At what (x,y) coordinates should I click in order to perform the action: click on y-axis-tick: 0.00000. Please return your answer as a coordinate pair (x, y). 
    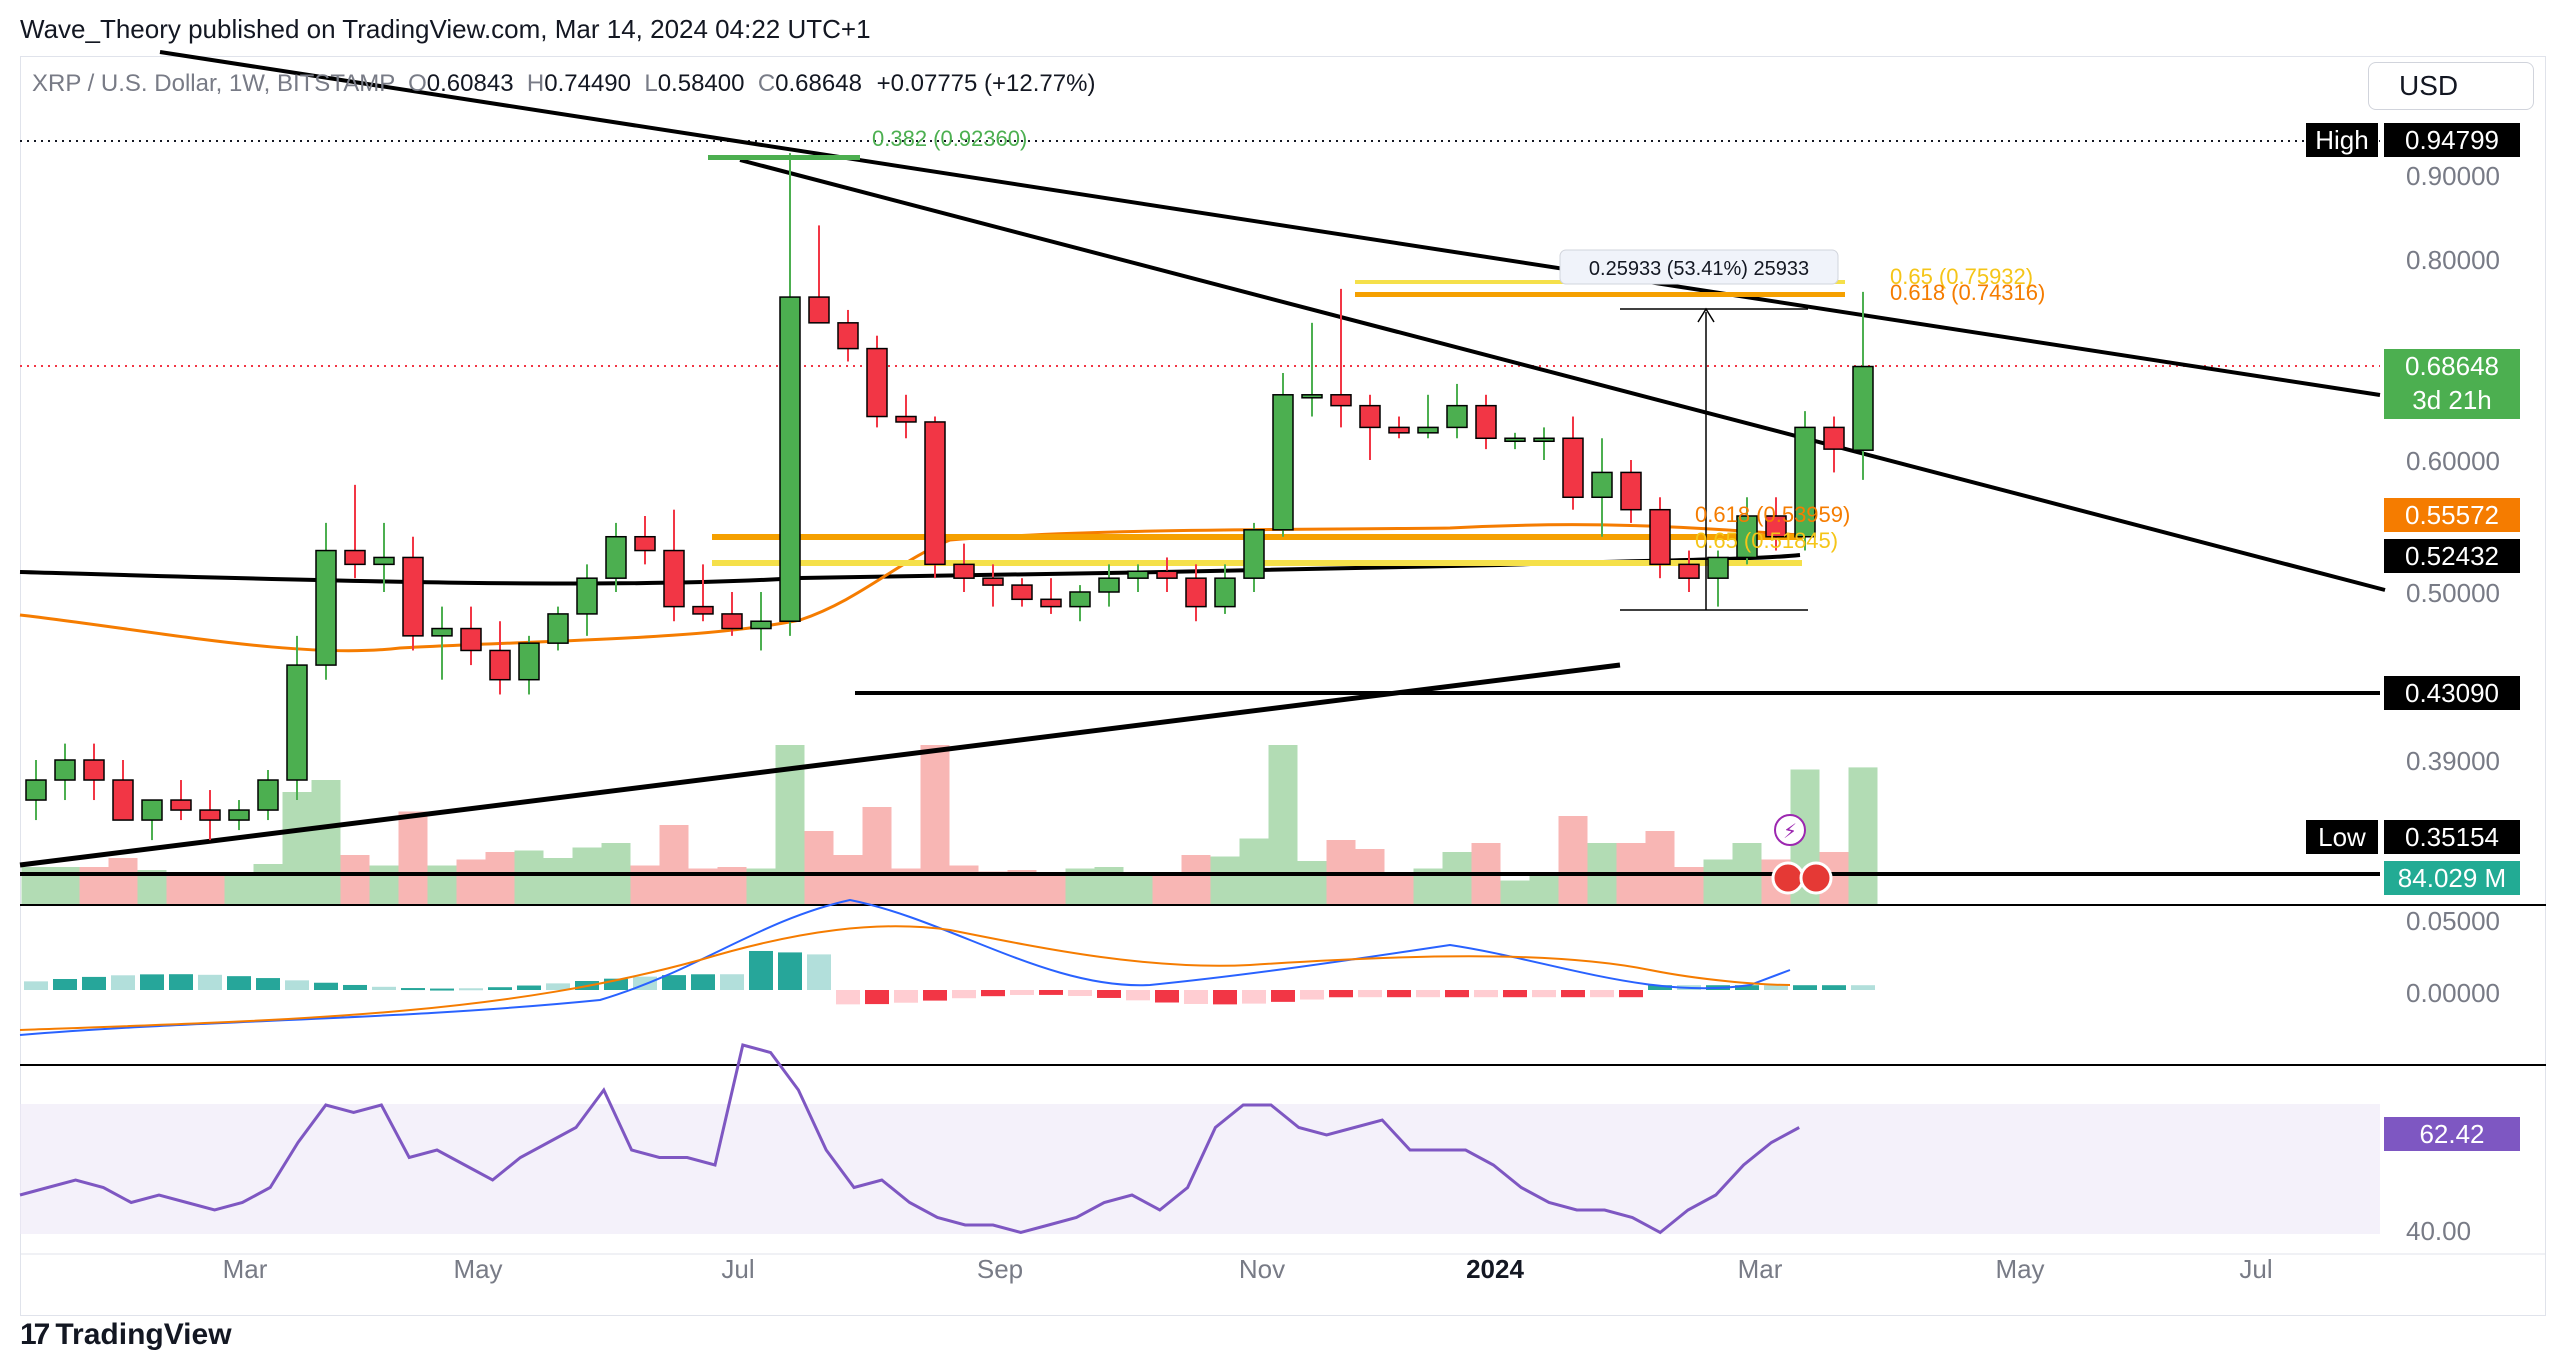
    Looking at the image, I should click on (2453, 993).